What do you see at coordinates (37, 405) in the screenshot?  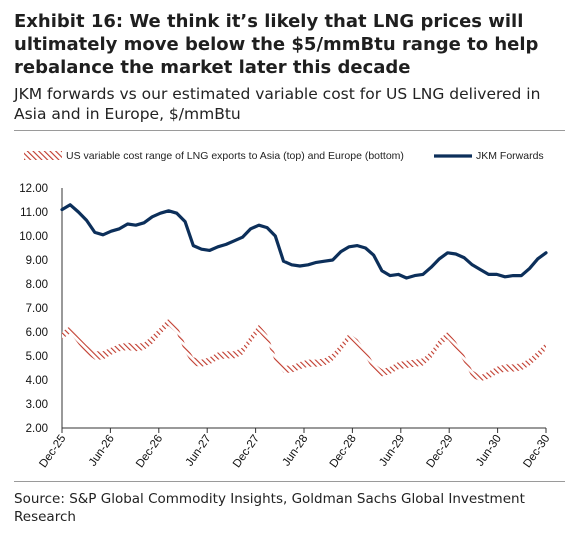 I see `y-tick-label: 3.00` at bounding box center [37, 405].